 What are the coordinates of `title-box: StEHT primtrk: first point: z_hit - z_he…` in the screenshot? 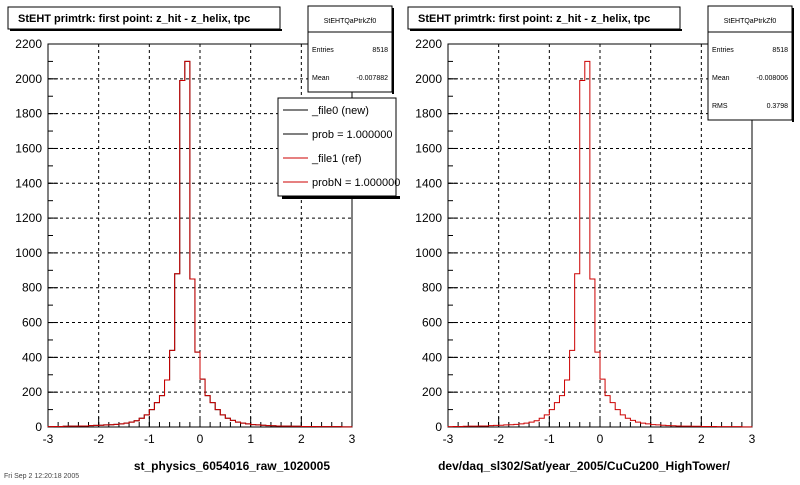 It's located at (145, 19).